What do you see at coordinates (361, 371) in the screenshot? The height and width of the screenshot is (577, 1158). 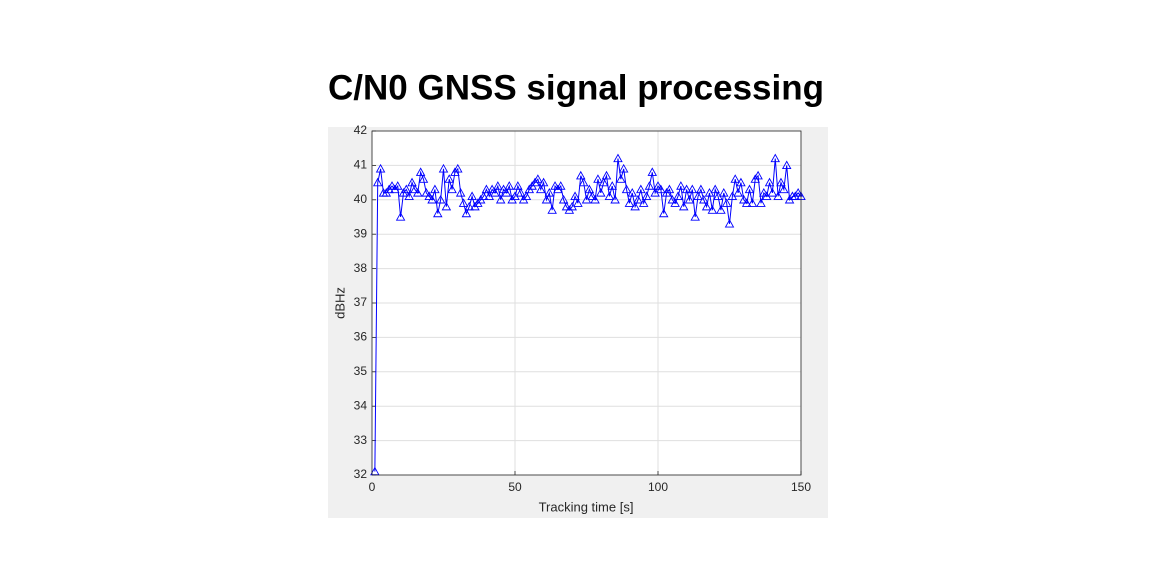 I see `y-tick-label: 35` at bounding box center [361, 371].